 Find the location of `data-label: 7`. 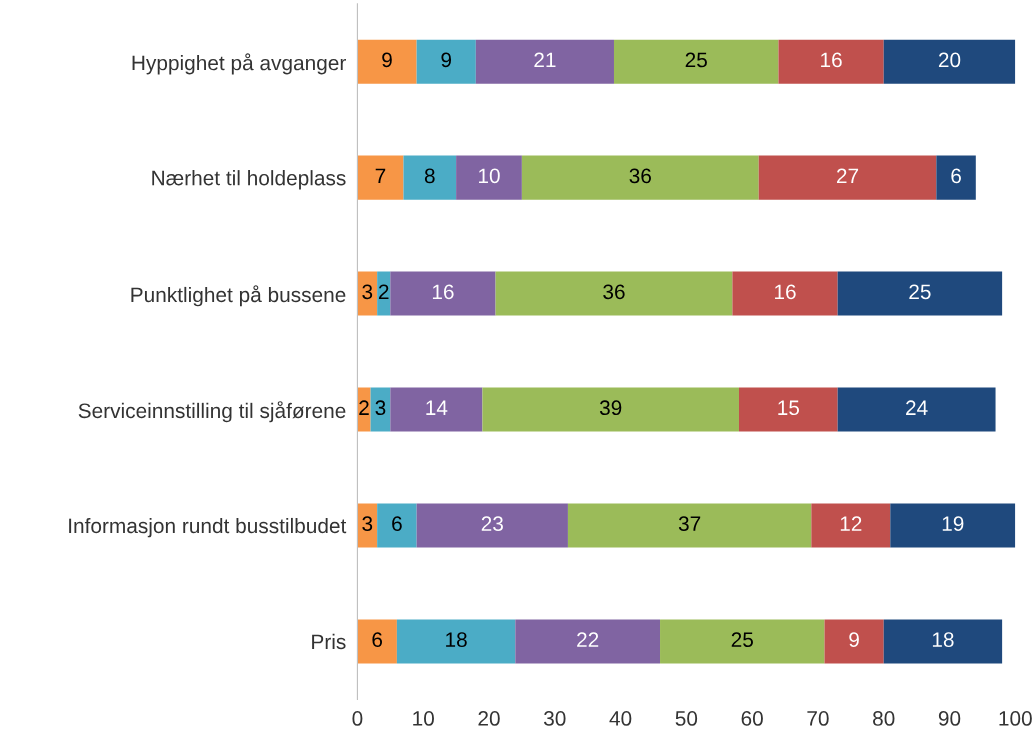

data-label: 7 is located at coordinates (380, 176).